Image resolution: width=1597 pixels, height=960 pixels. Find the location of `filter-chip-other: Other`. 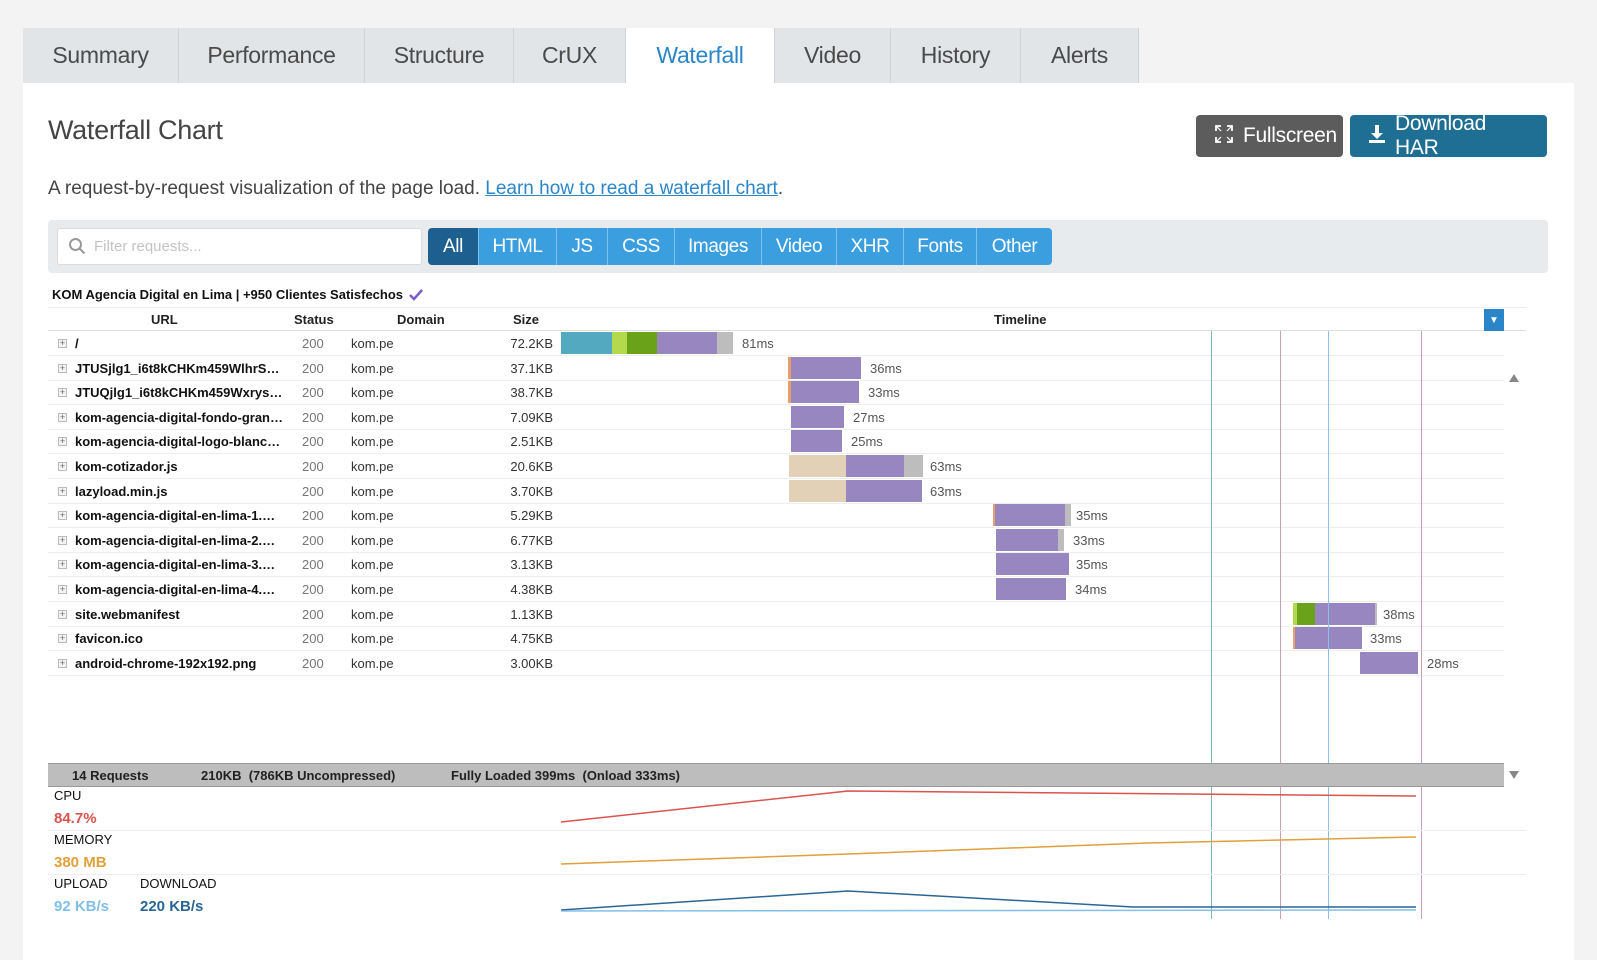

filter-chip-other: Other is located at coordinates (1014, 246).